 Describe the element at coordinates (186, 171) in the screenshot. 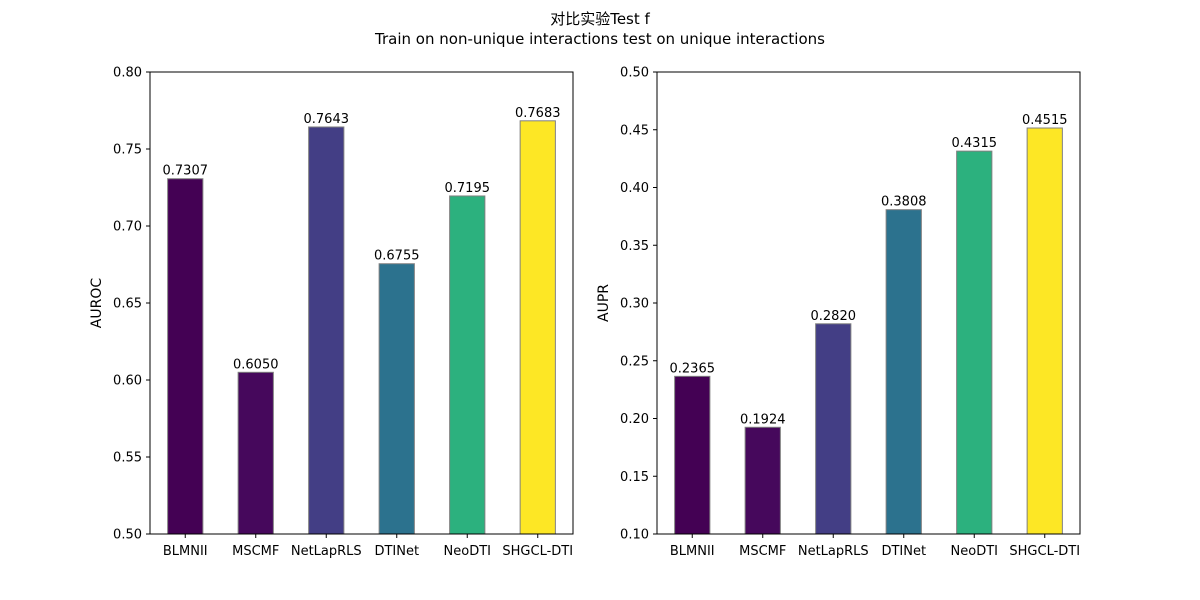

I see `bar-value-label: 0.7307` at that location.